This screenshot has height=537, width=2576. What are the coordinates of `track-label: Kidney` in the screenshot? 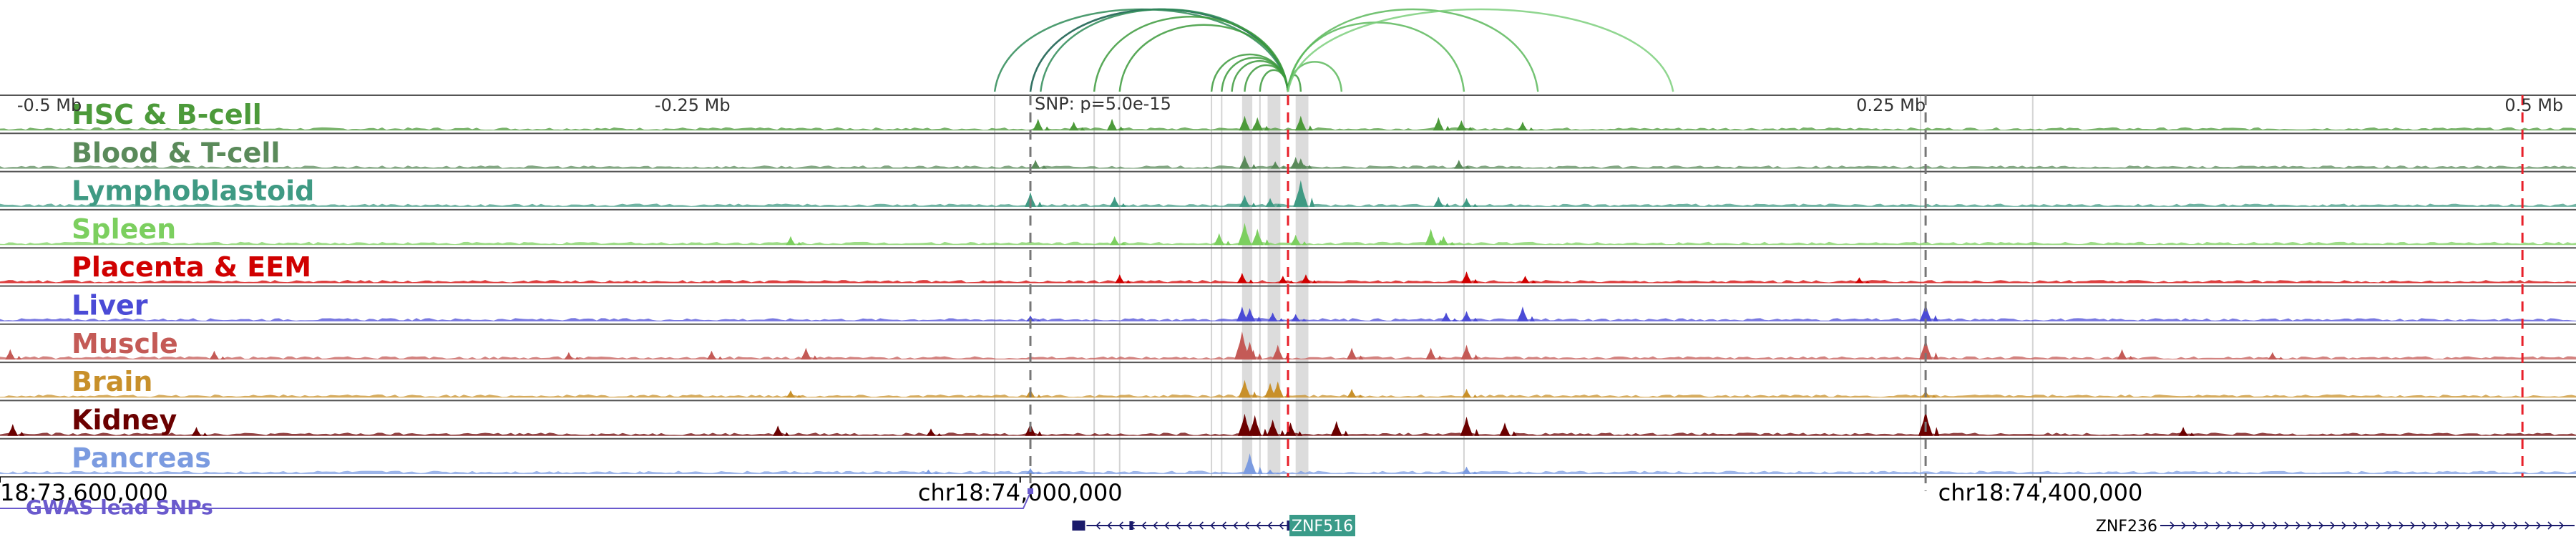 It's located at (124, 419).